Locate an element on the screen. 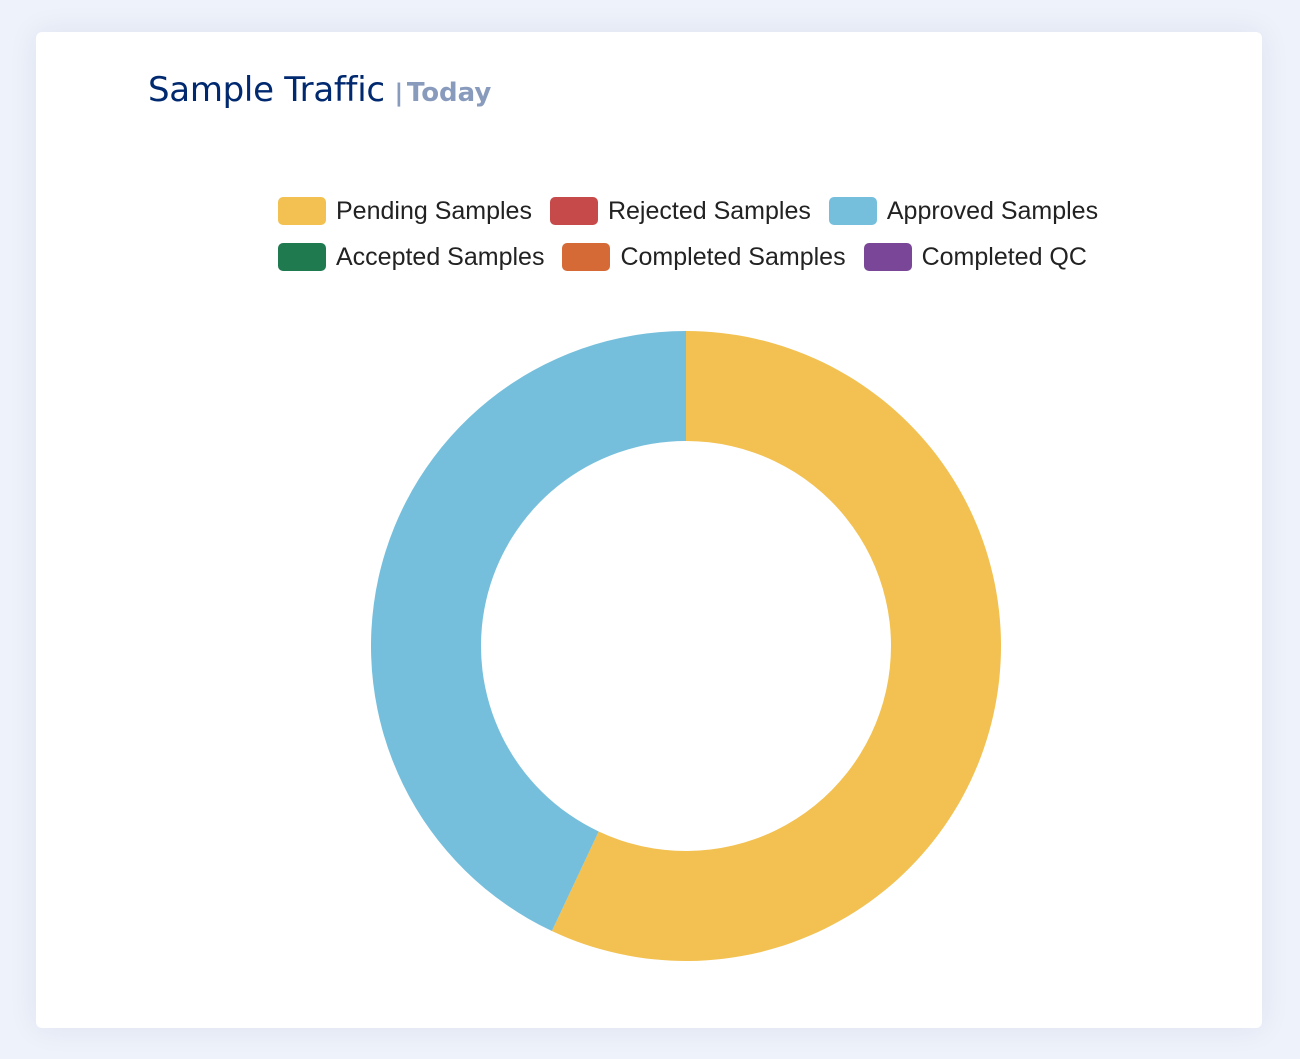  legend-item-pending: Pending Samples is located at coordinates (405, 211).